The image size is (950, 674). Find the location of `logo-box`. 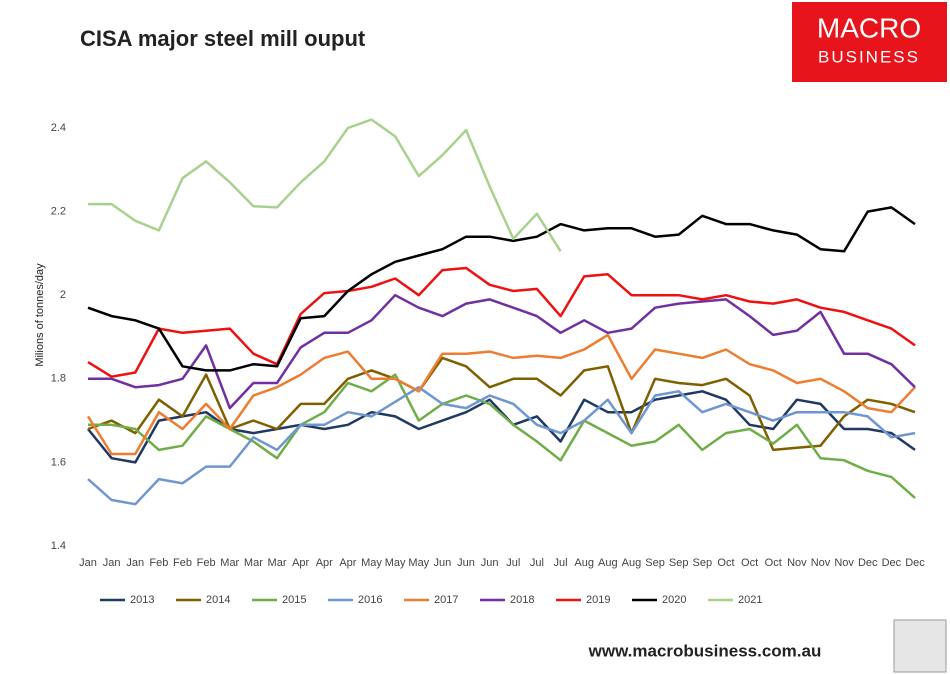

logo-box is located at coordinates (869, 42).